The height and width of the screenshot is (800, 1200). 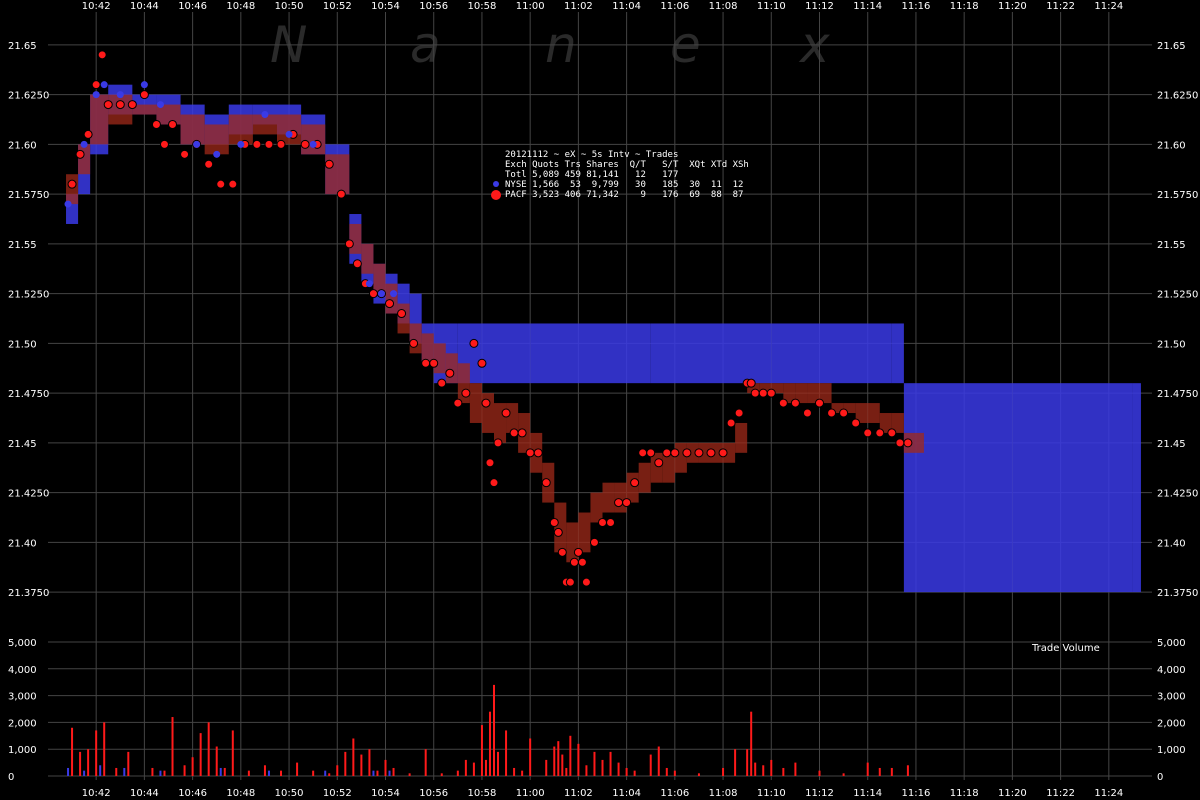 I want to click on time-tick-label-top: 11:16, so click(x=916, y=6).